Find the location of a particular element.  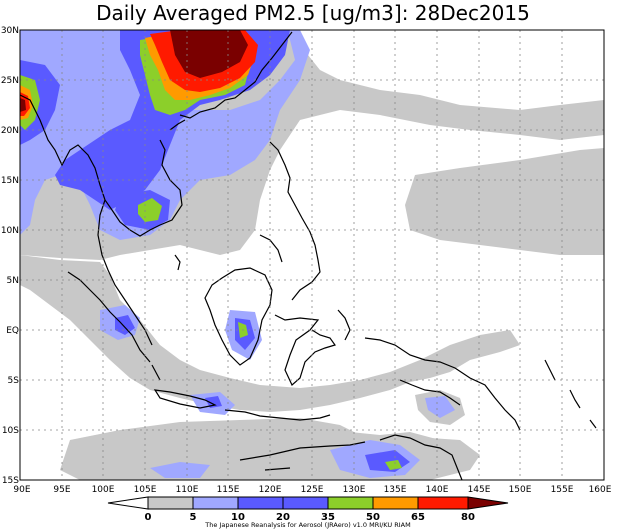

lat-label-15s: 15S is located at coordinates (10, 481).